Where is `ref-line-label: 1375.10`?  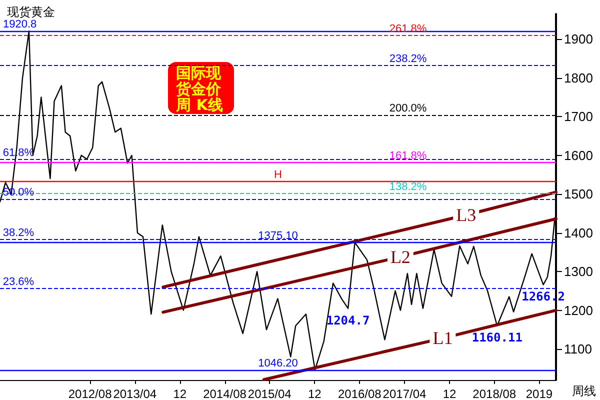
ref-line-label: 1375.10 is located at coordinates (278, 236).